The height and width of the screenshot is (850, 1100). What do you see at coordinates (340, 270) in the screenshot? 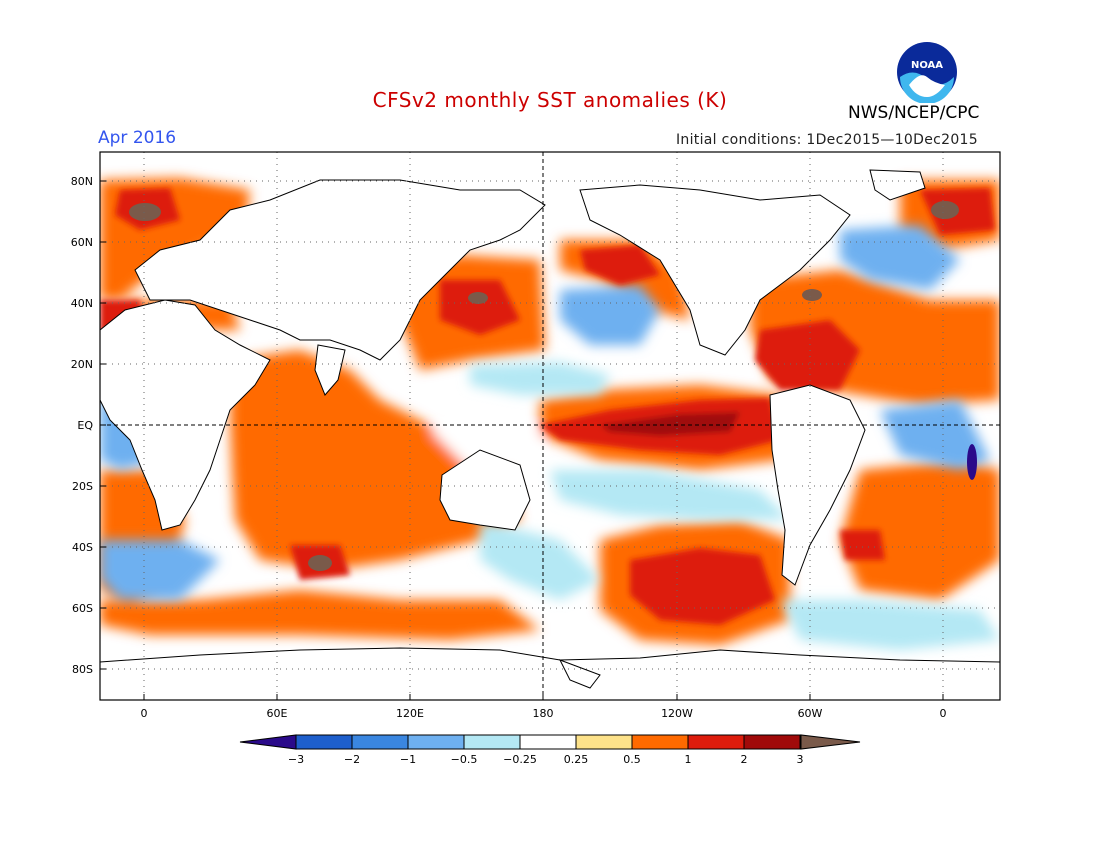
I see `continent-eurasia` at bounding box center [340, 270].